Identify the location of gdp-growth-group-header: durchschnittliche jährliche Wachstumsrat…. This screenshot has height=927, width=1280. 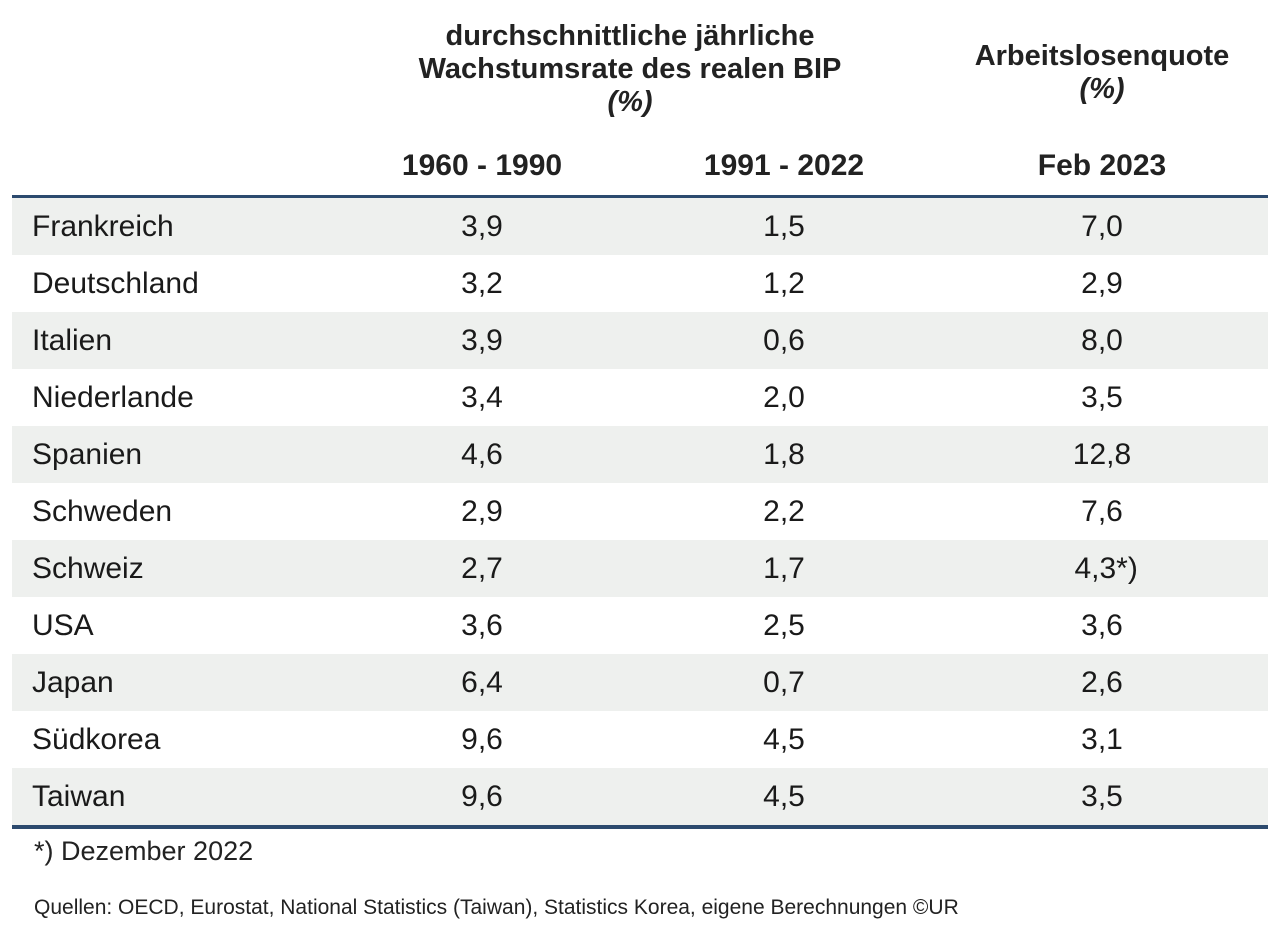
(630, 69).